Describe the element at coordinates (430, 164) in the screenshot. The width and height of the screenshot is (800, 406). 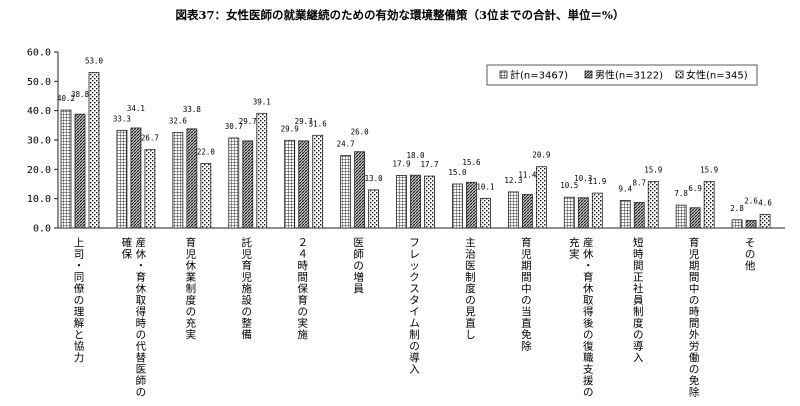
I see `data-label: 17.7` at that location.